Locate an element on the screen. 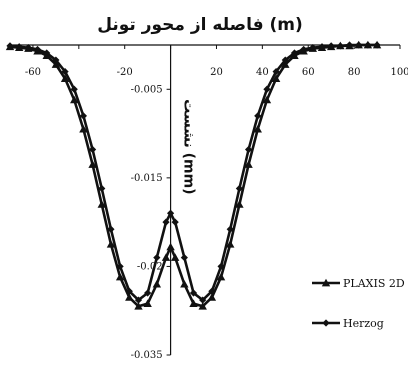 The image size is (408, 365). x-tick-labels: -60 -20 20 40 60 80 100 is located at coordinates (216, 72).